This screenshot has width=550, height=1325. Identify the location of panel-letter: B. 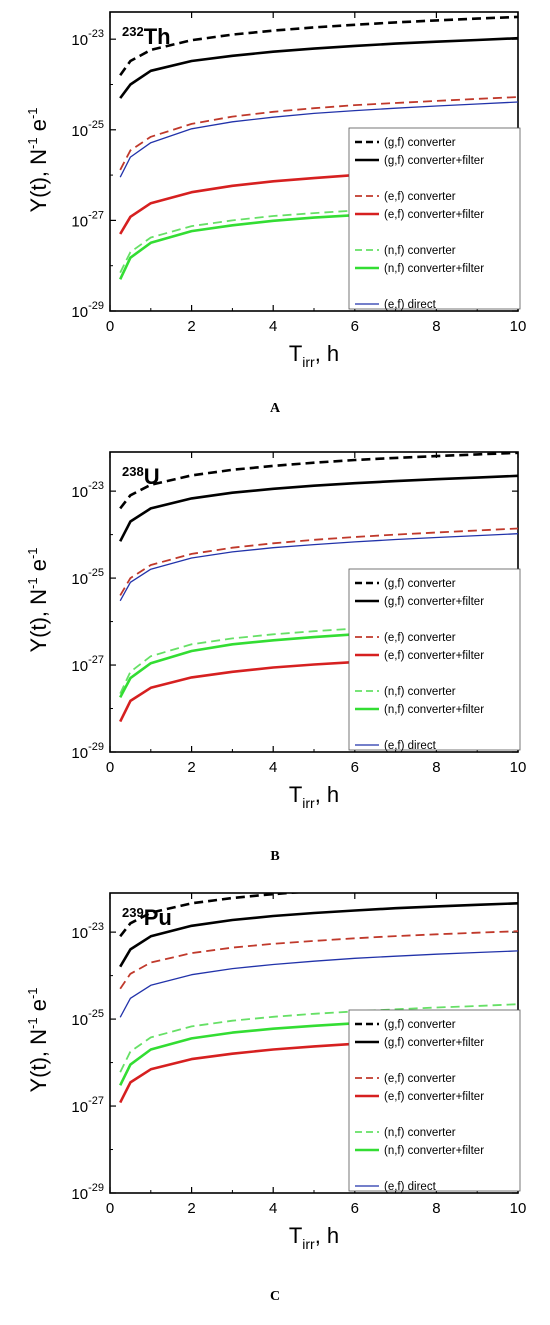
(274, 856).